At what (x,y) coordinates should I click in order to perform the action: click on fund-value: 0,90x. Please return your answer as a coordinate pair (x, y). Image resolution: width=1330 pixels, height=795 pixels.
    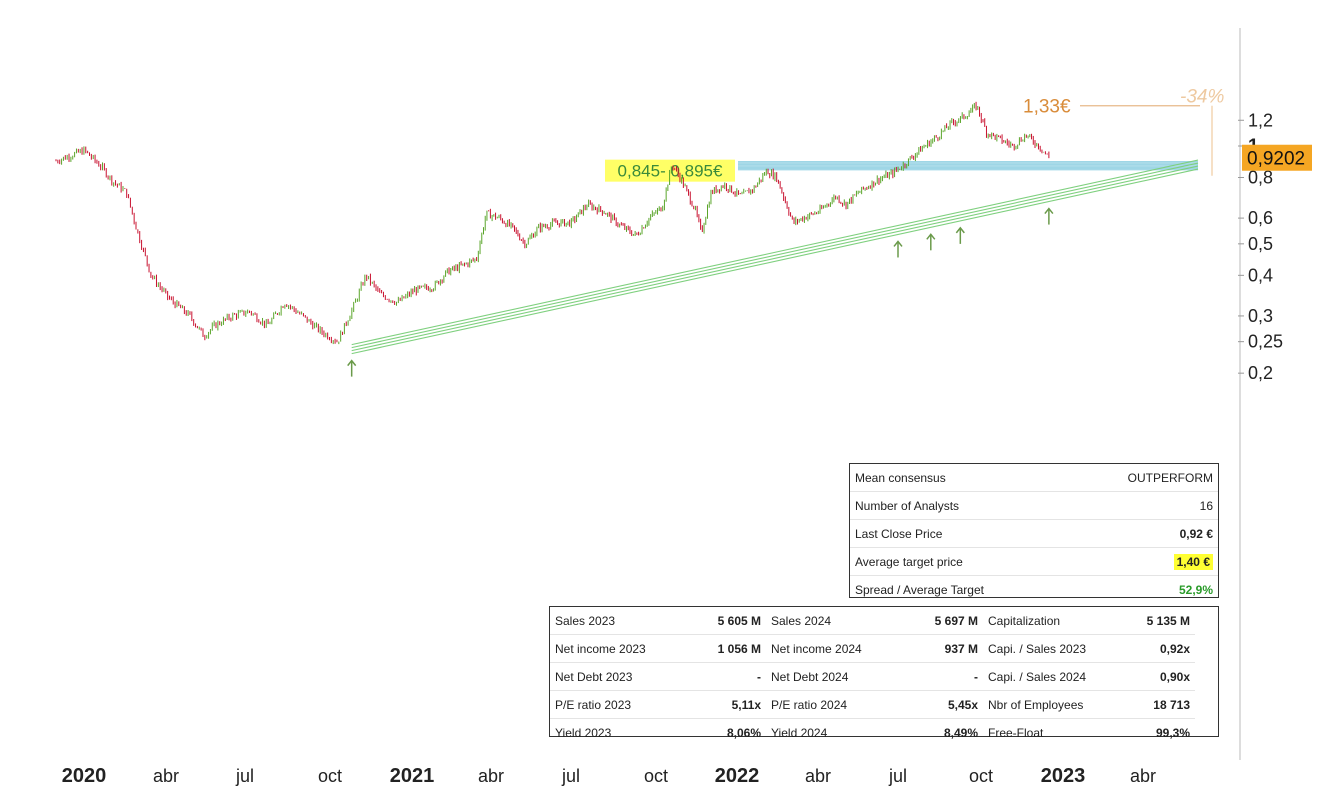
    Looking at the image, I should click on (1144, 677).